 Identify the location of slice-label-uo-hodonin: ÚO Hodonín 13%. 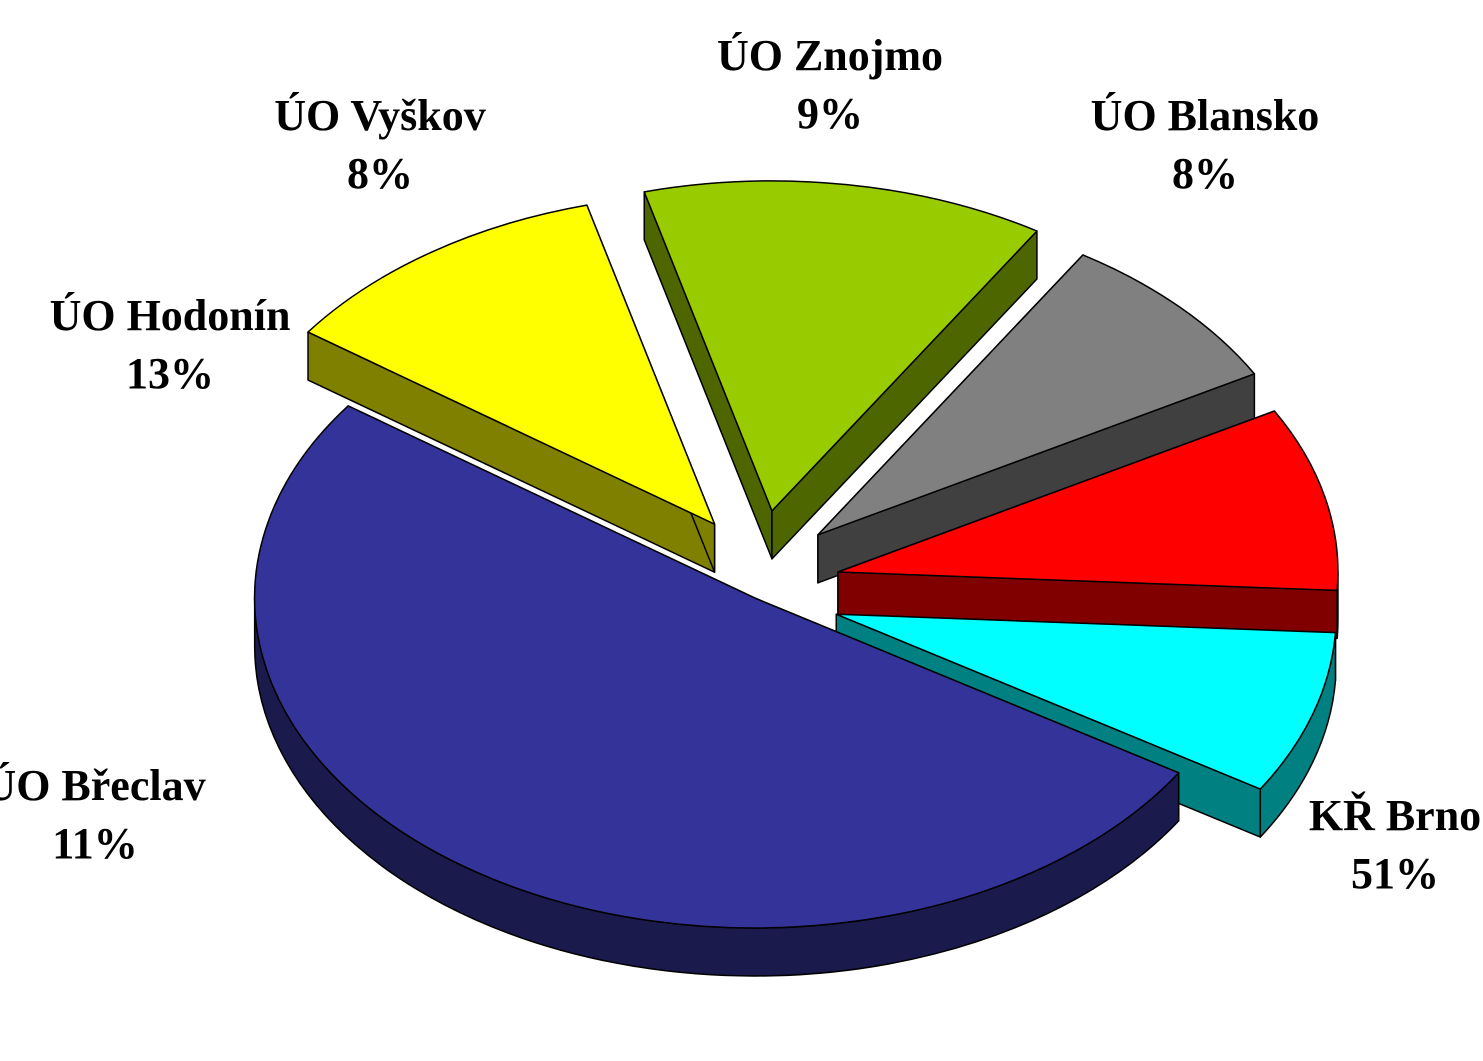
(170, 344).